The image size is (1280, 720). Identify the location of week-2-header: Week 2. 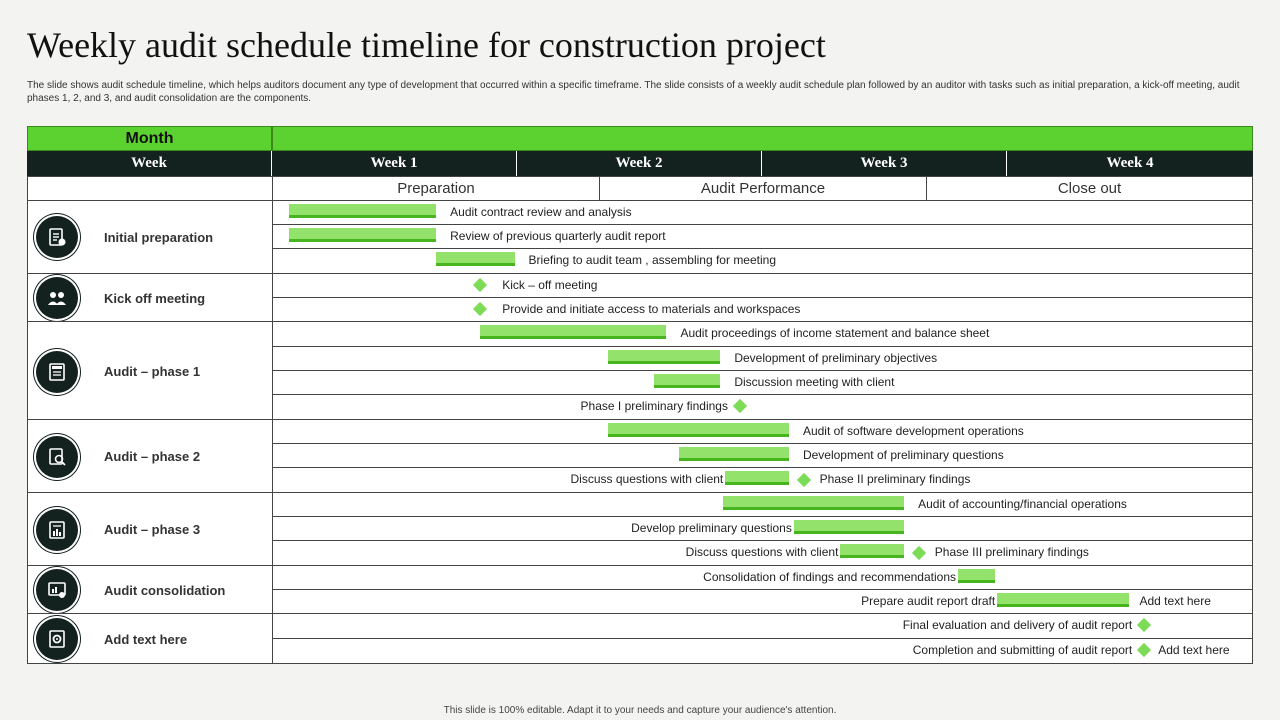
(639, 163).